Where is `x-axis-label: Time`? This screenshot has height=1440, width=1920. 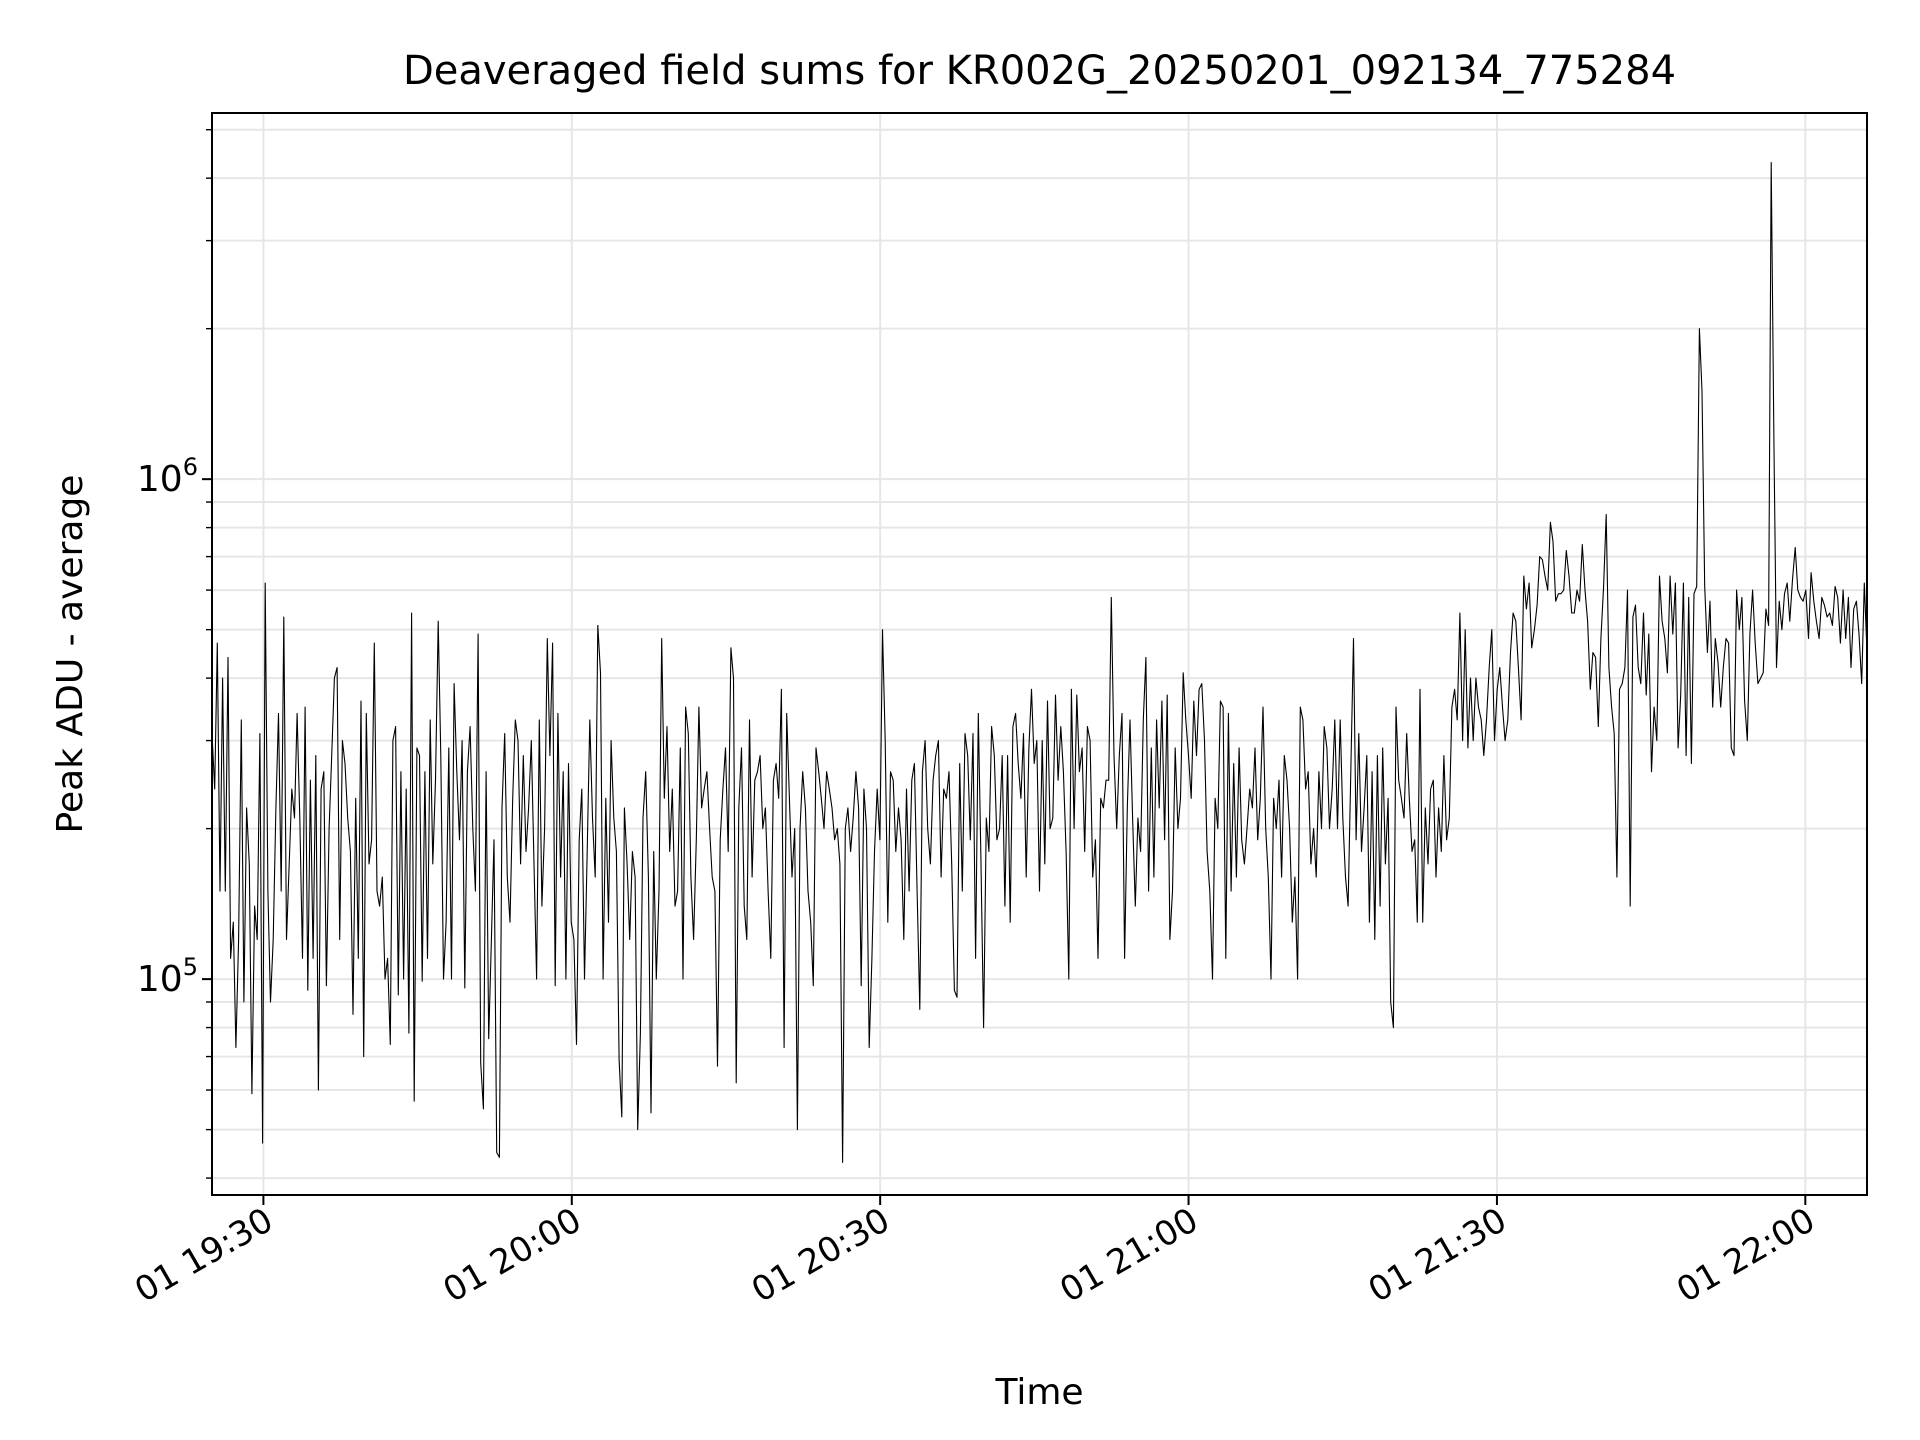
x-axis-label: Time is located at coordinates (1038, 1392).